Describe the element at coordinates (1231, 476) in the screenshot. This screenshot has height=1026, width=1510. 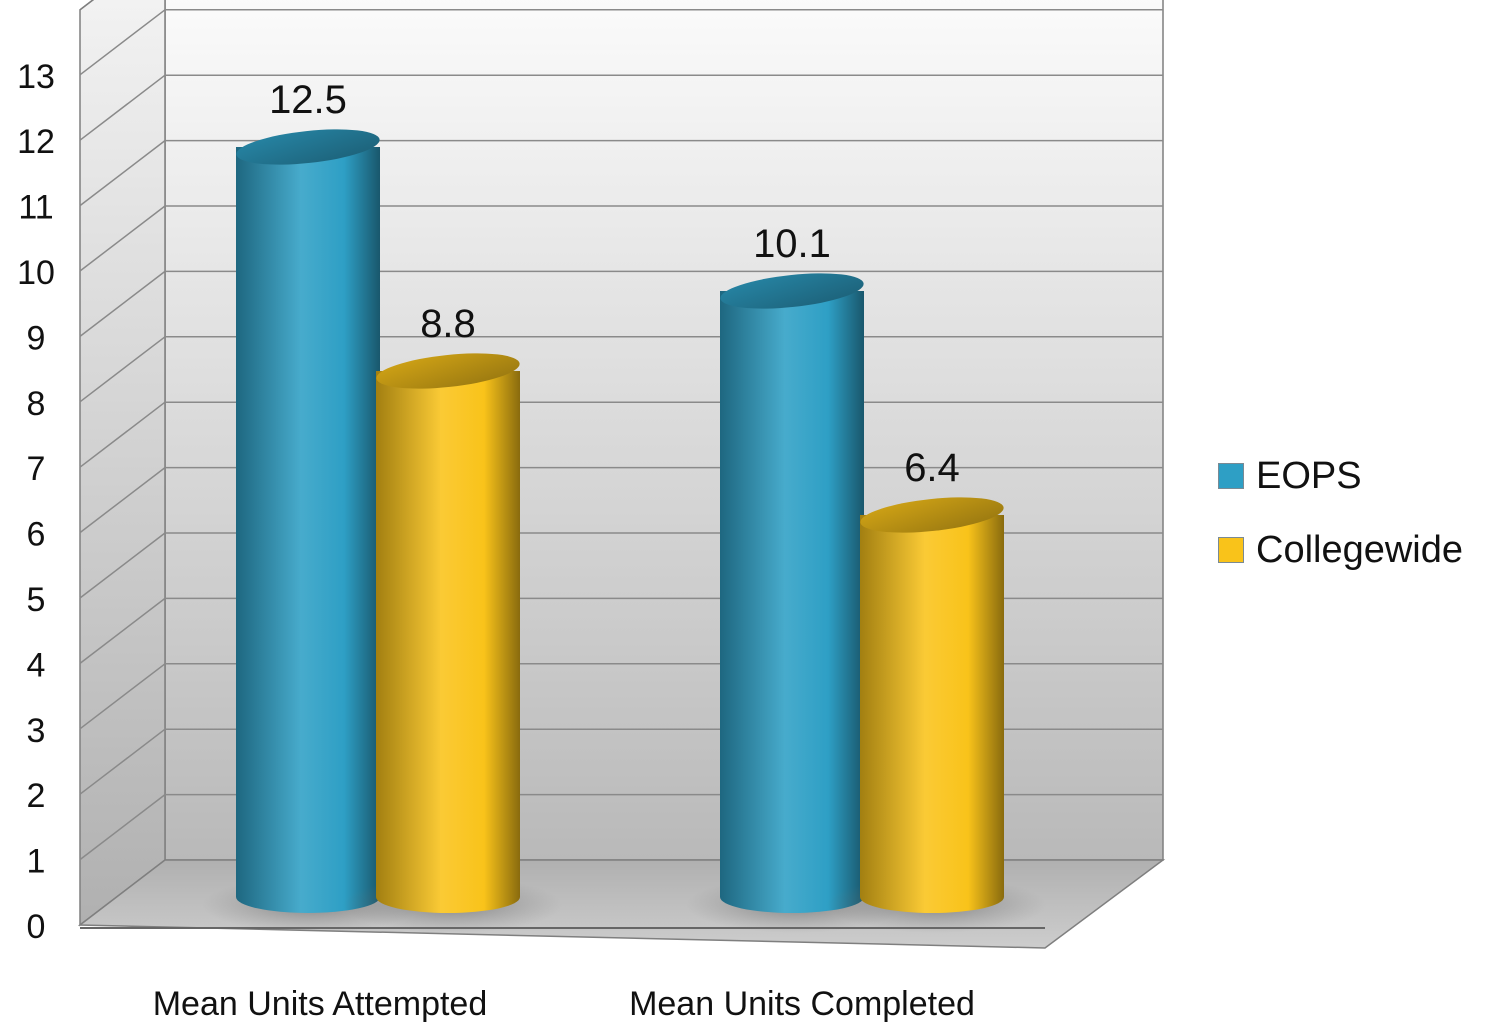
I see `legend-swatch-eops` at that location.